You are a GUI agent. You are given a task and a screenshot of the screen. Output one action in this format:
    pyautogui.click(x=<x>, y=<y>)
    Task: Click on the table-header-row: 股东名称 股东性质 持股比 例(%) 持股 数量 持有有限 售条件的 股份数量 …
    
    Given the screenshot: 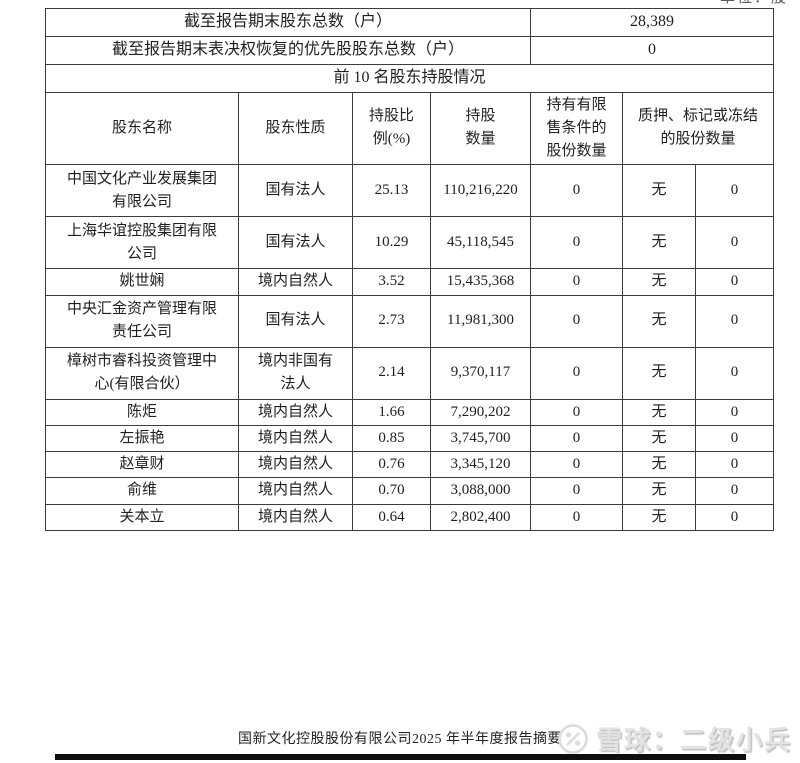 What is the action you would take?
    pyautogui.click(x=410, y=128)
    